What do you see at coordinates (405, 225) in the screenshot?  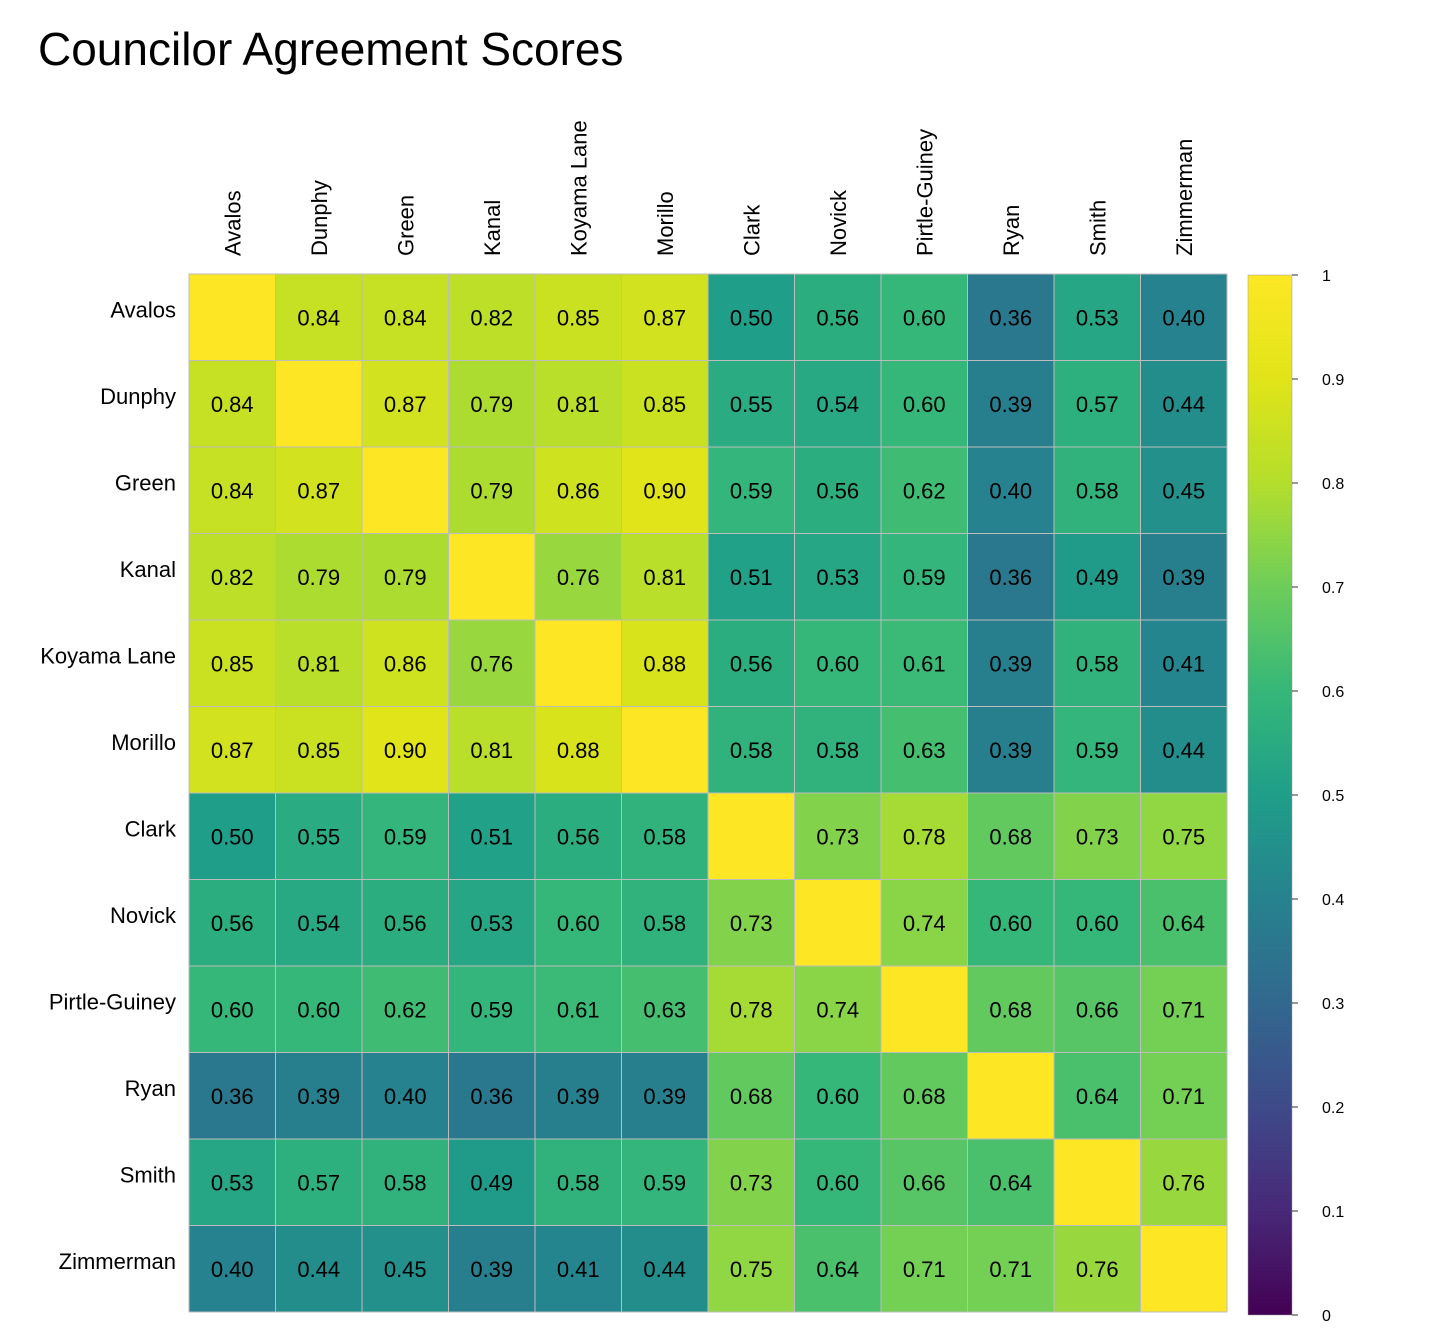 I see `column-label: Green` at bounding box center [405, 225].